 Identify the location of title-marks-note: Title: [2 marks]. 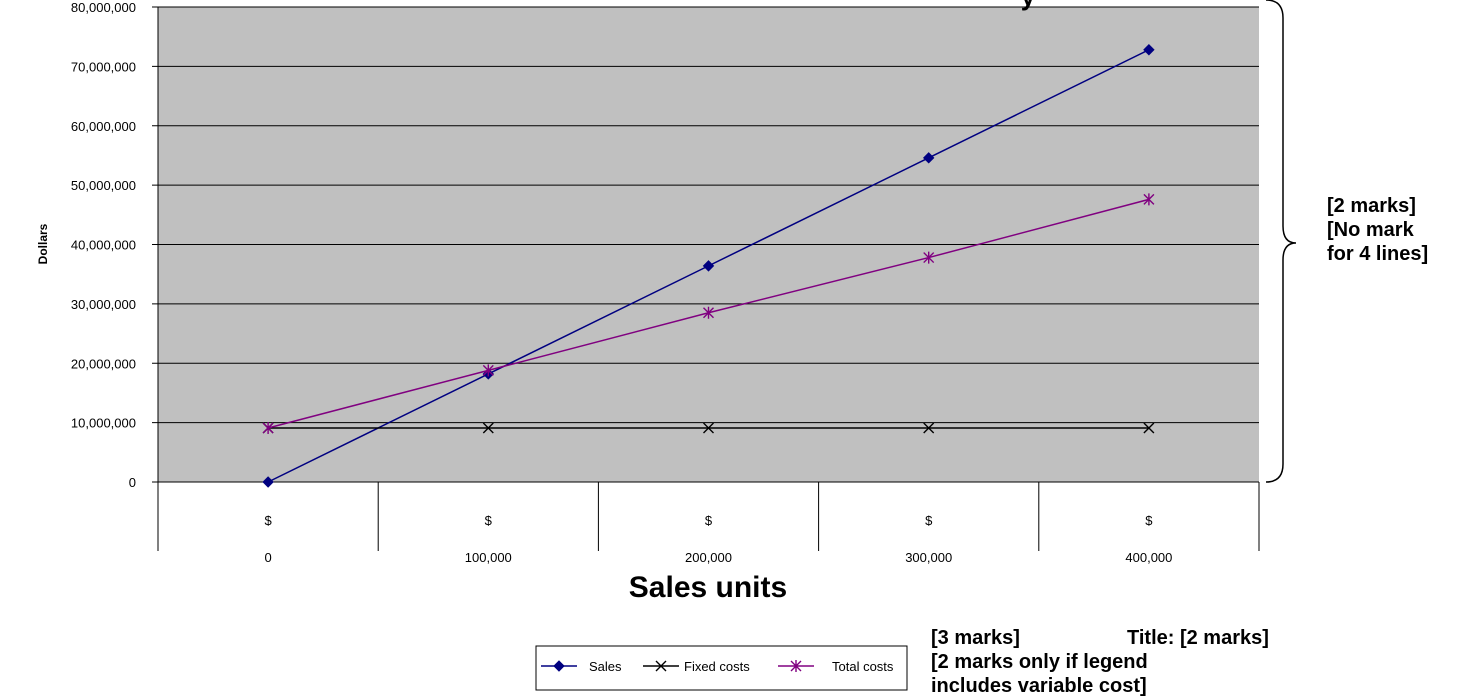
(1198, 638).